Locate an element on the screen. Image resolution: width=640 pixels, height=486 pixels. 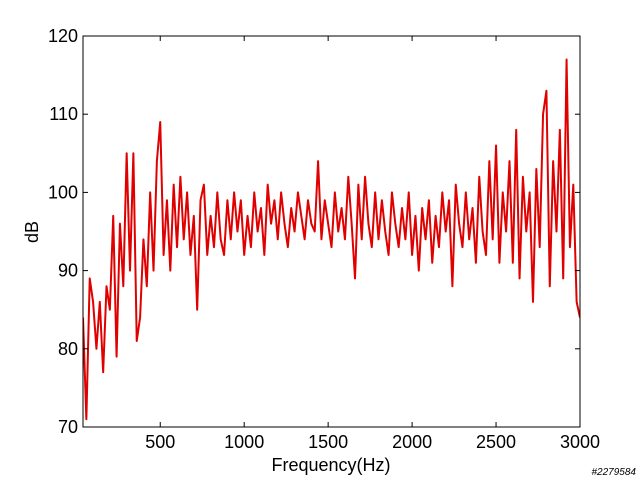
y-tick-label: 100 is located at coordinates (63, 192).